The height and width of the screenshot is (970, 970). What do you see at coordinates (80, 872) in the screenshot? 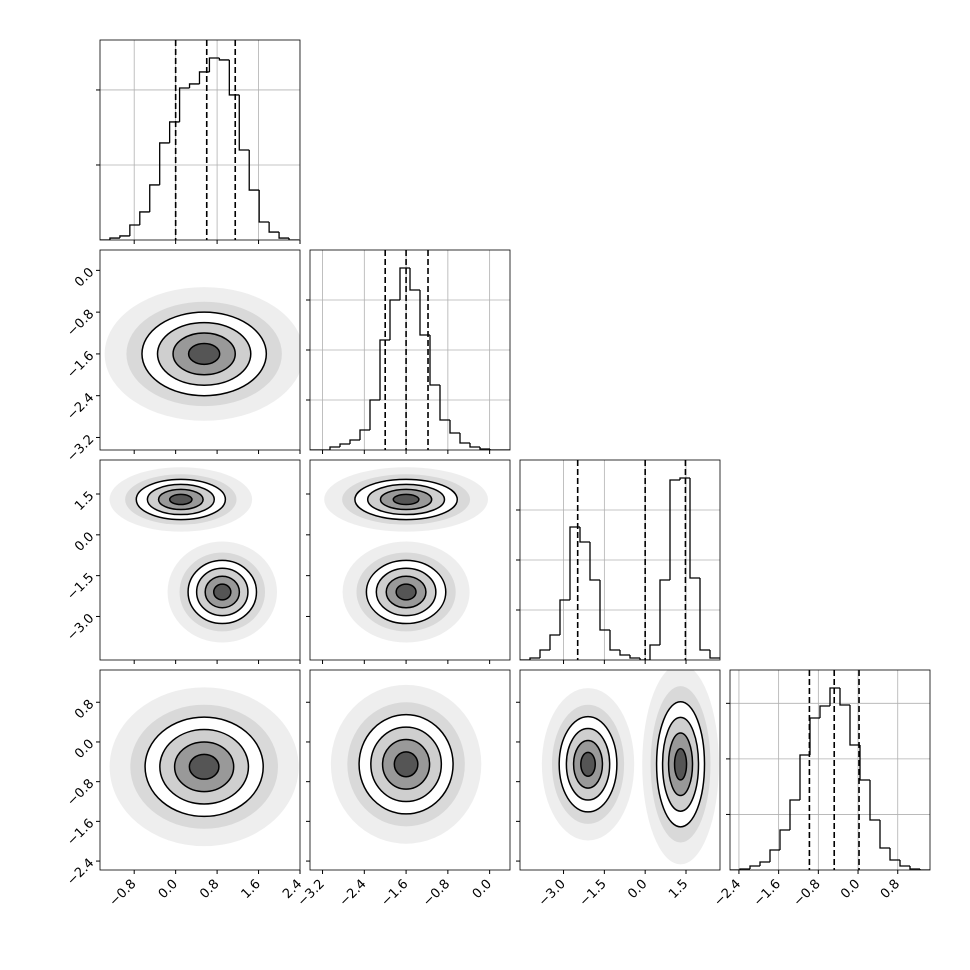
I see `y-tick-label: −2.4` at bounding box center [80, 872].